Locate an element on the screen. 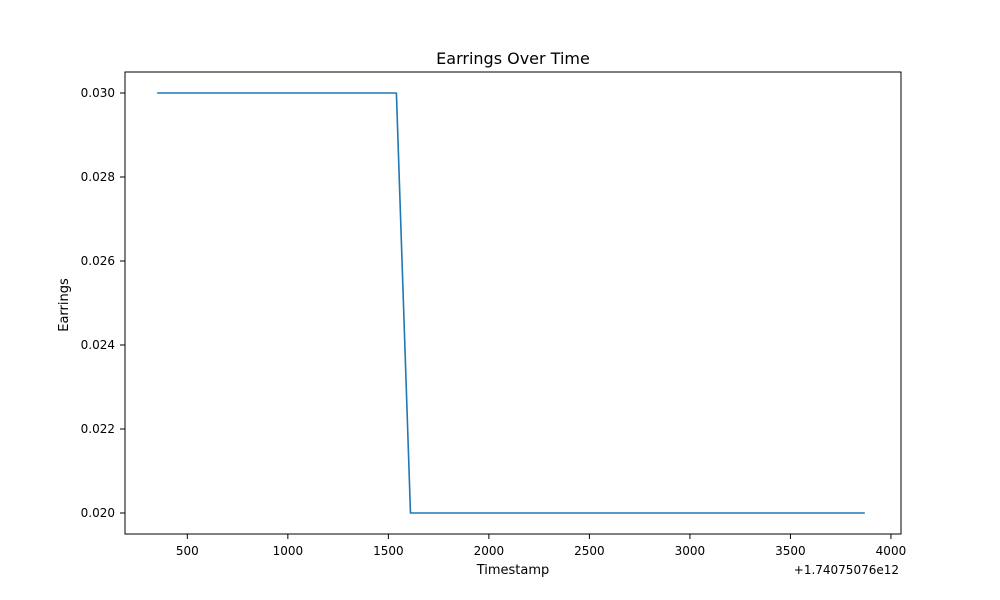  x-tick-label-6: 3500 is located at coordinates (790, 551).